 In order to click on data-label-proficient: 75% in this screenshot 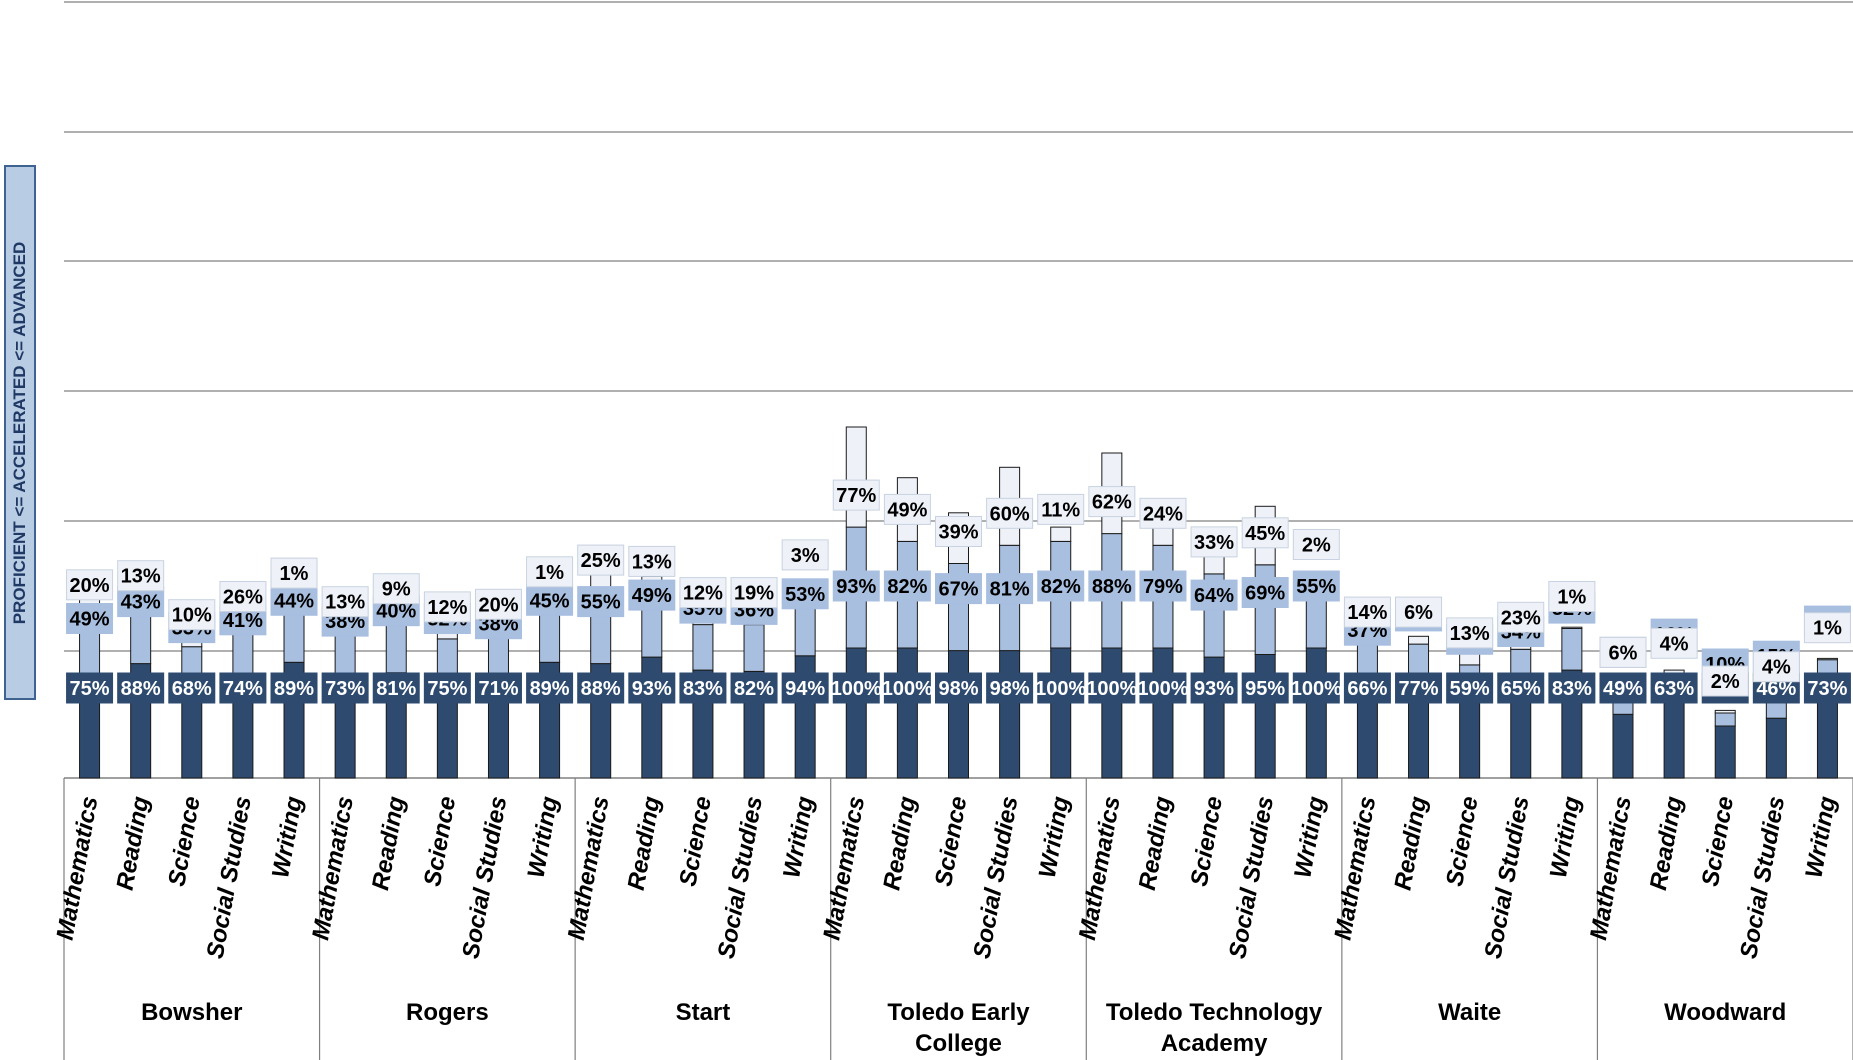, I will do `click(447, 688)`.